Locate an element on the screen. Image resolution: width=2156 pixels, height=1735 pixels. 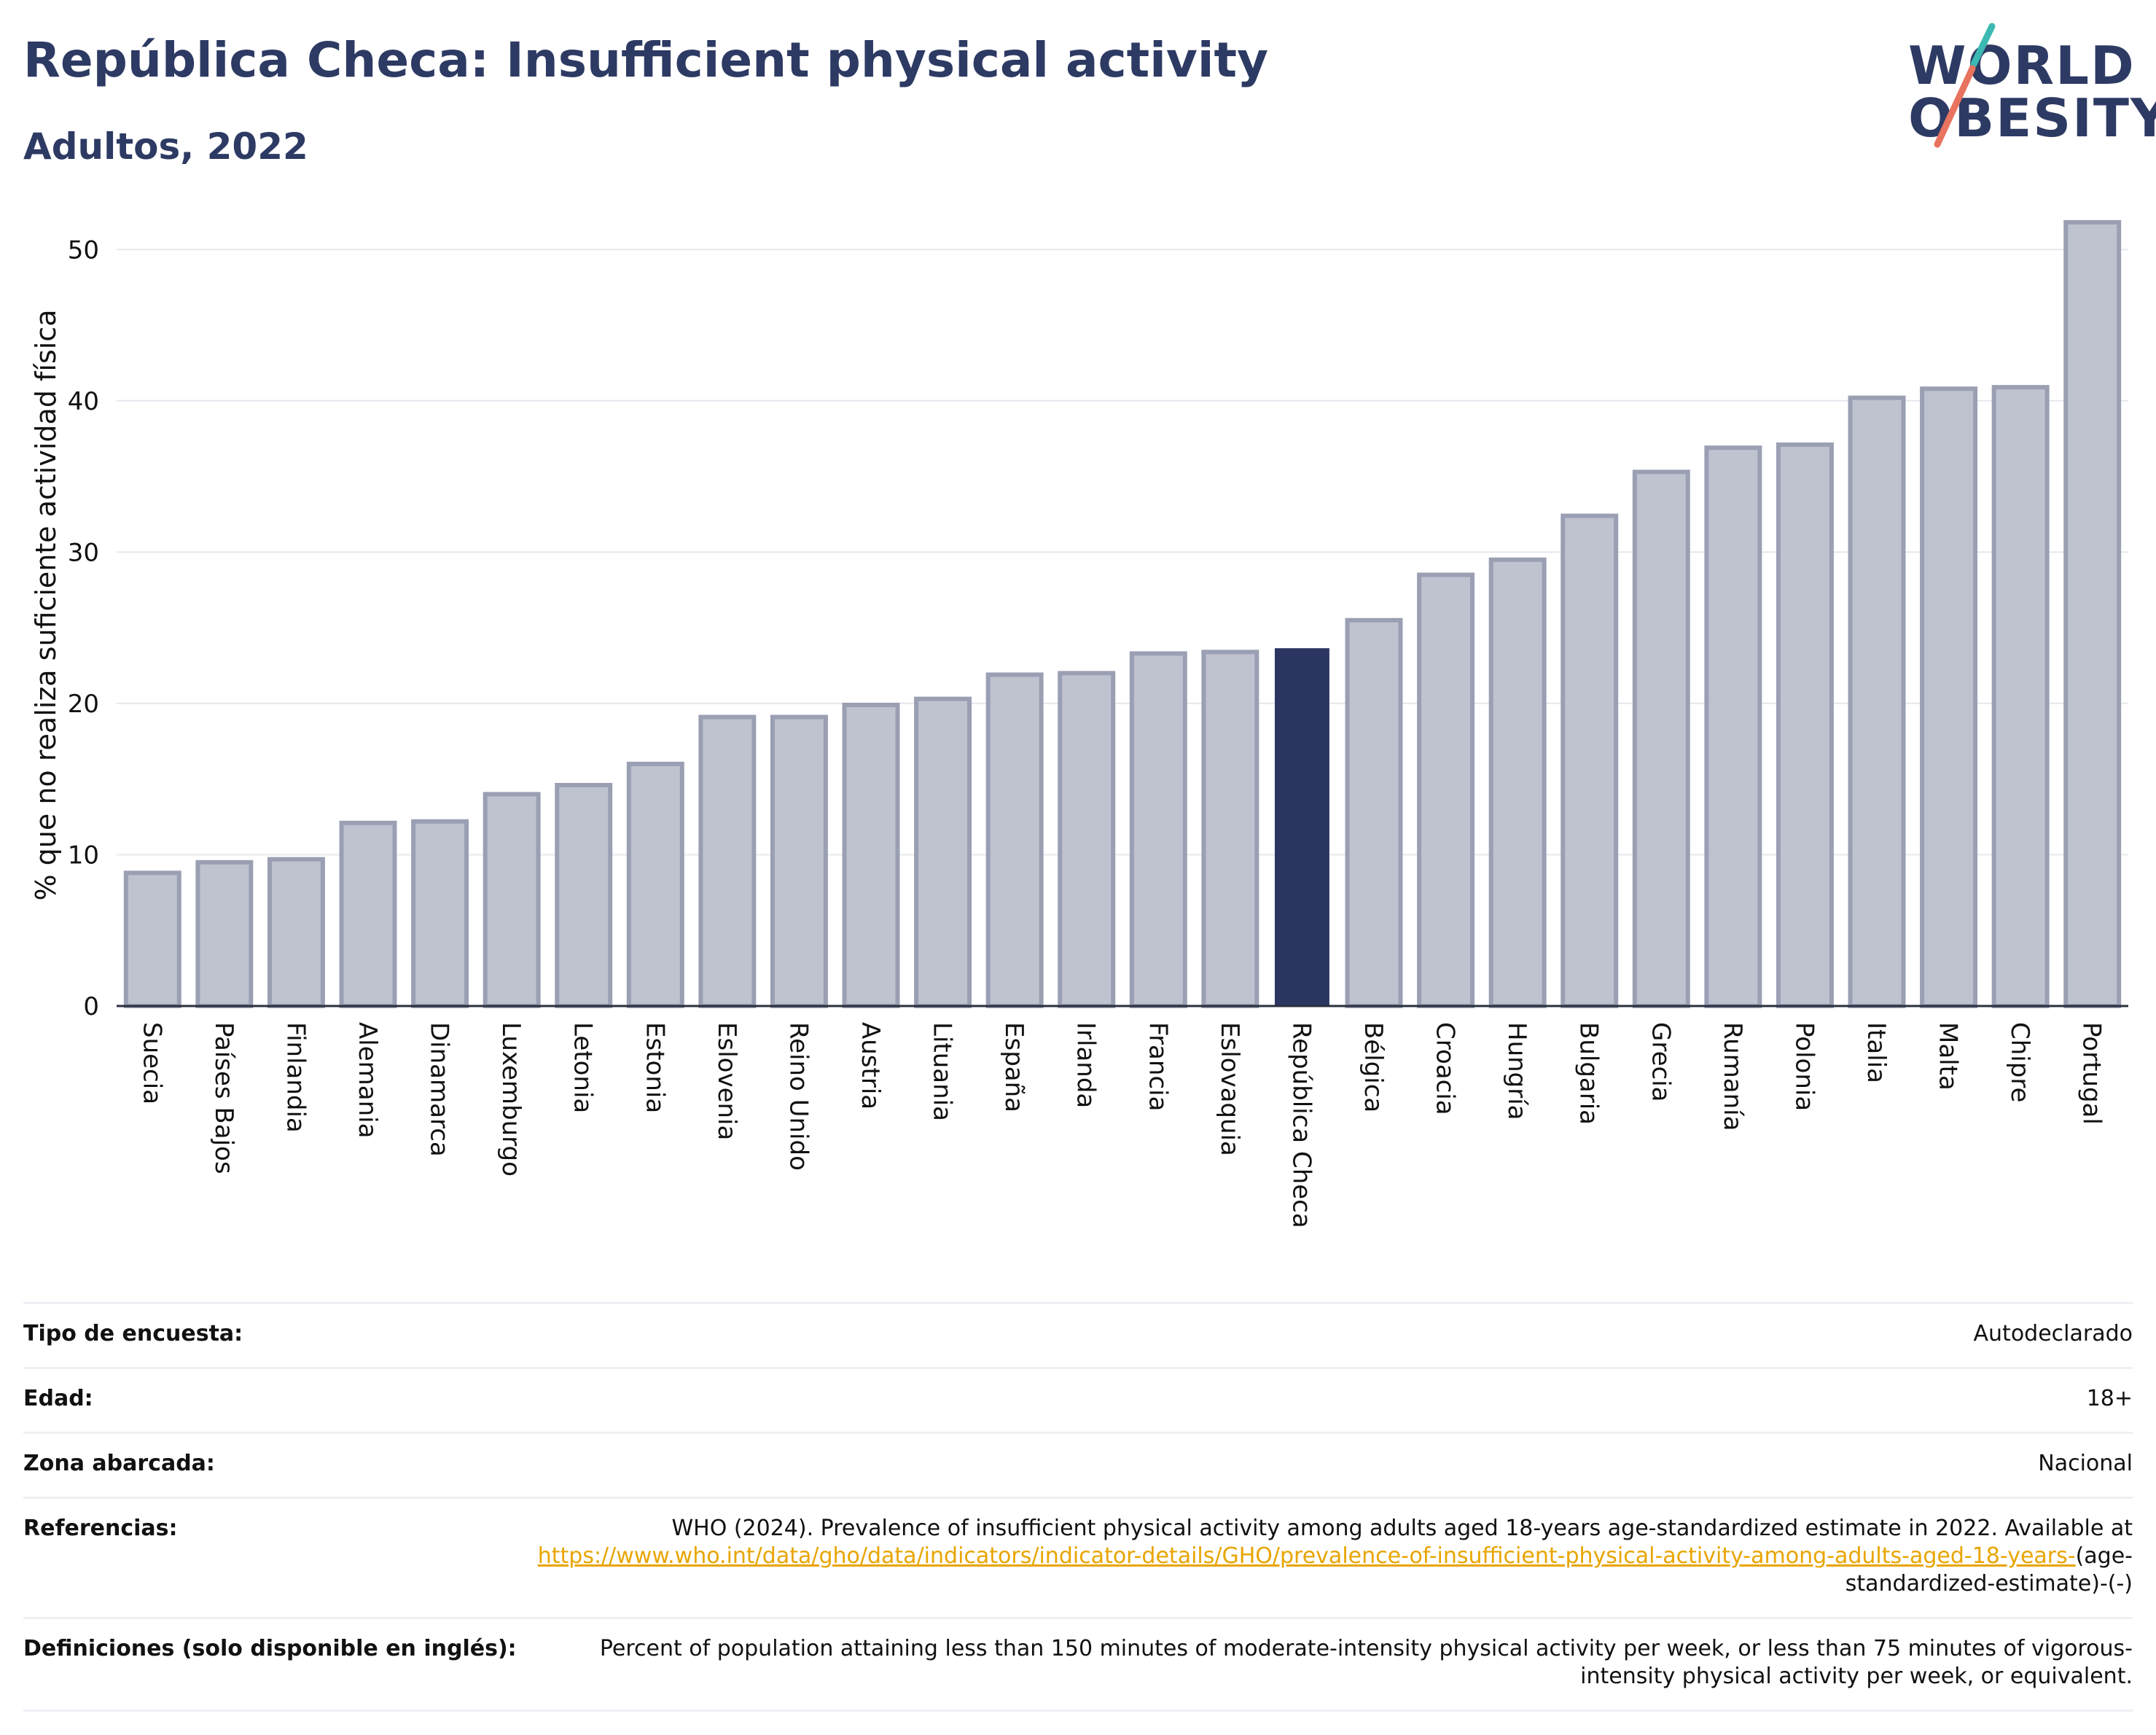
x-tick-label: Dinamarca is located at coordinates (439, 1089).